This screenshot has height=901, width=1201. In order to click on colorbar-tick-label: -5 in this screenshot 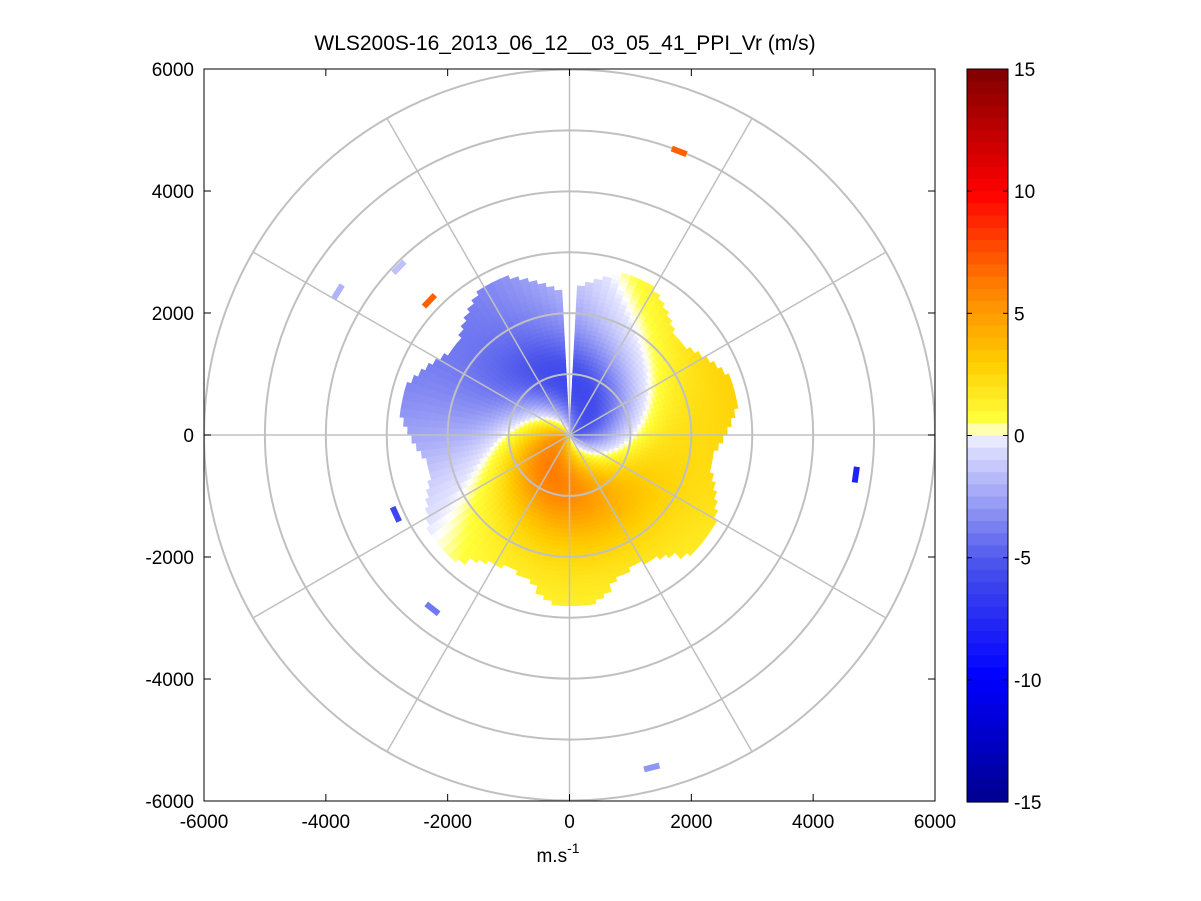, I will do `click(1022, 559)`.